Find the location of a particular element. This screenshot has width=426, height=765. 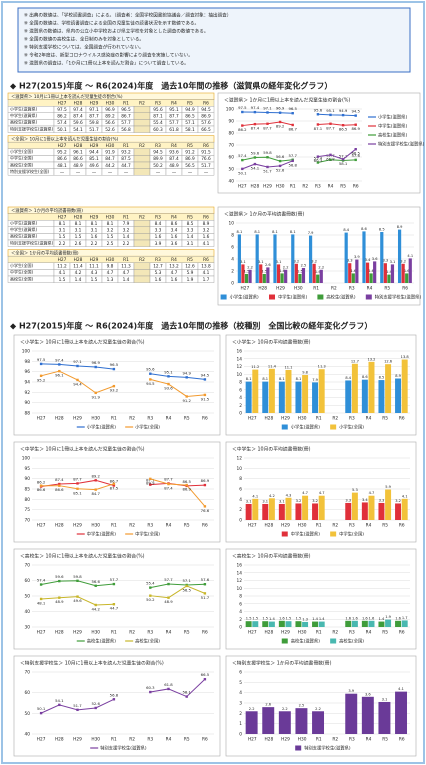

y-tick-label: 6 is located at coordinates (232, 248).